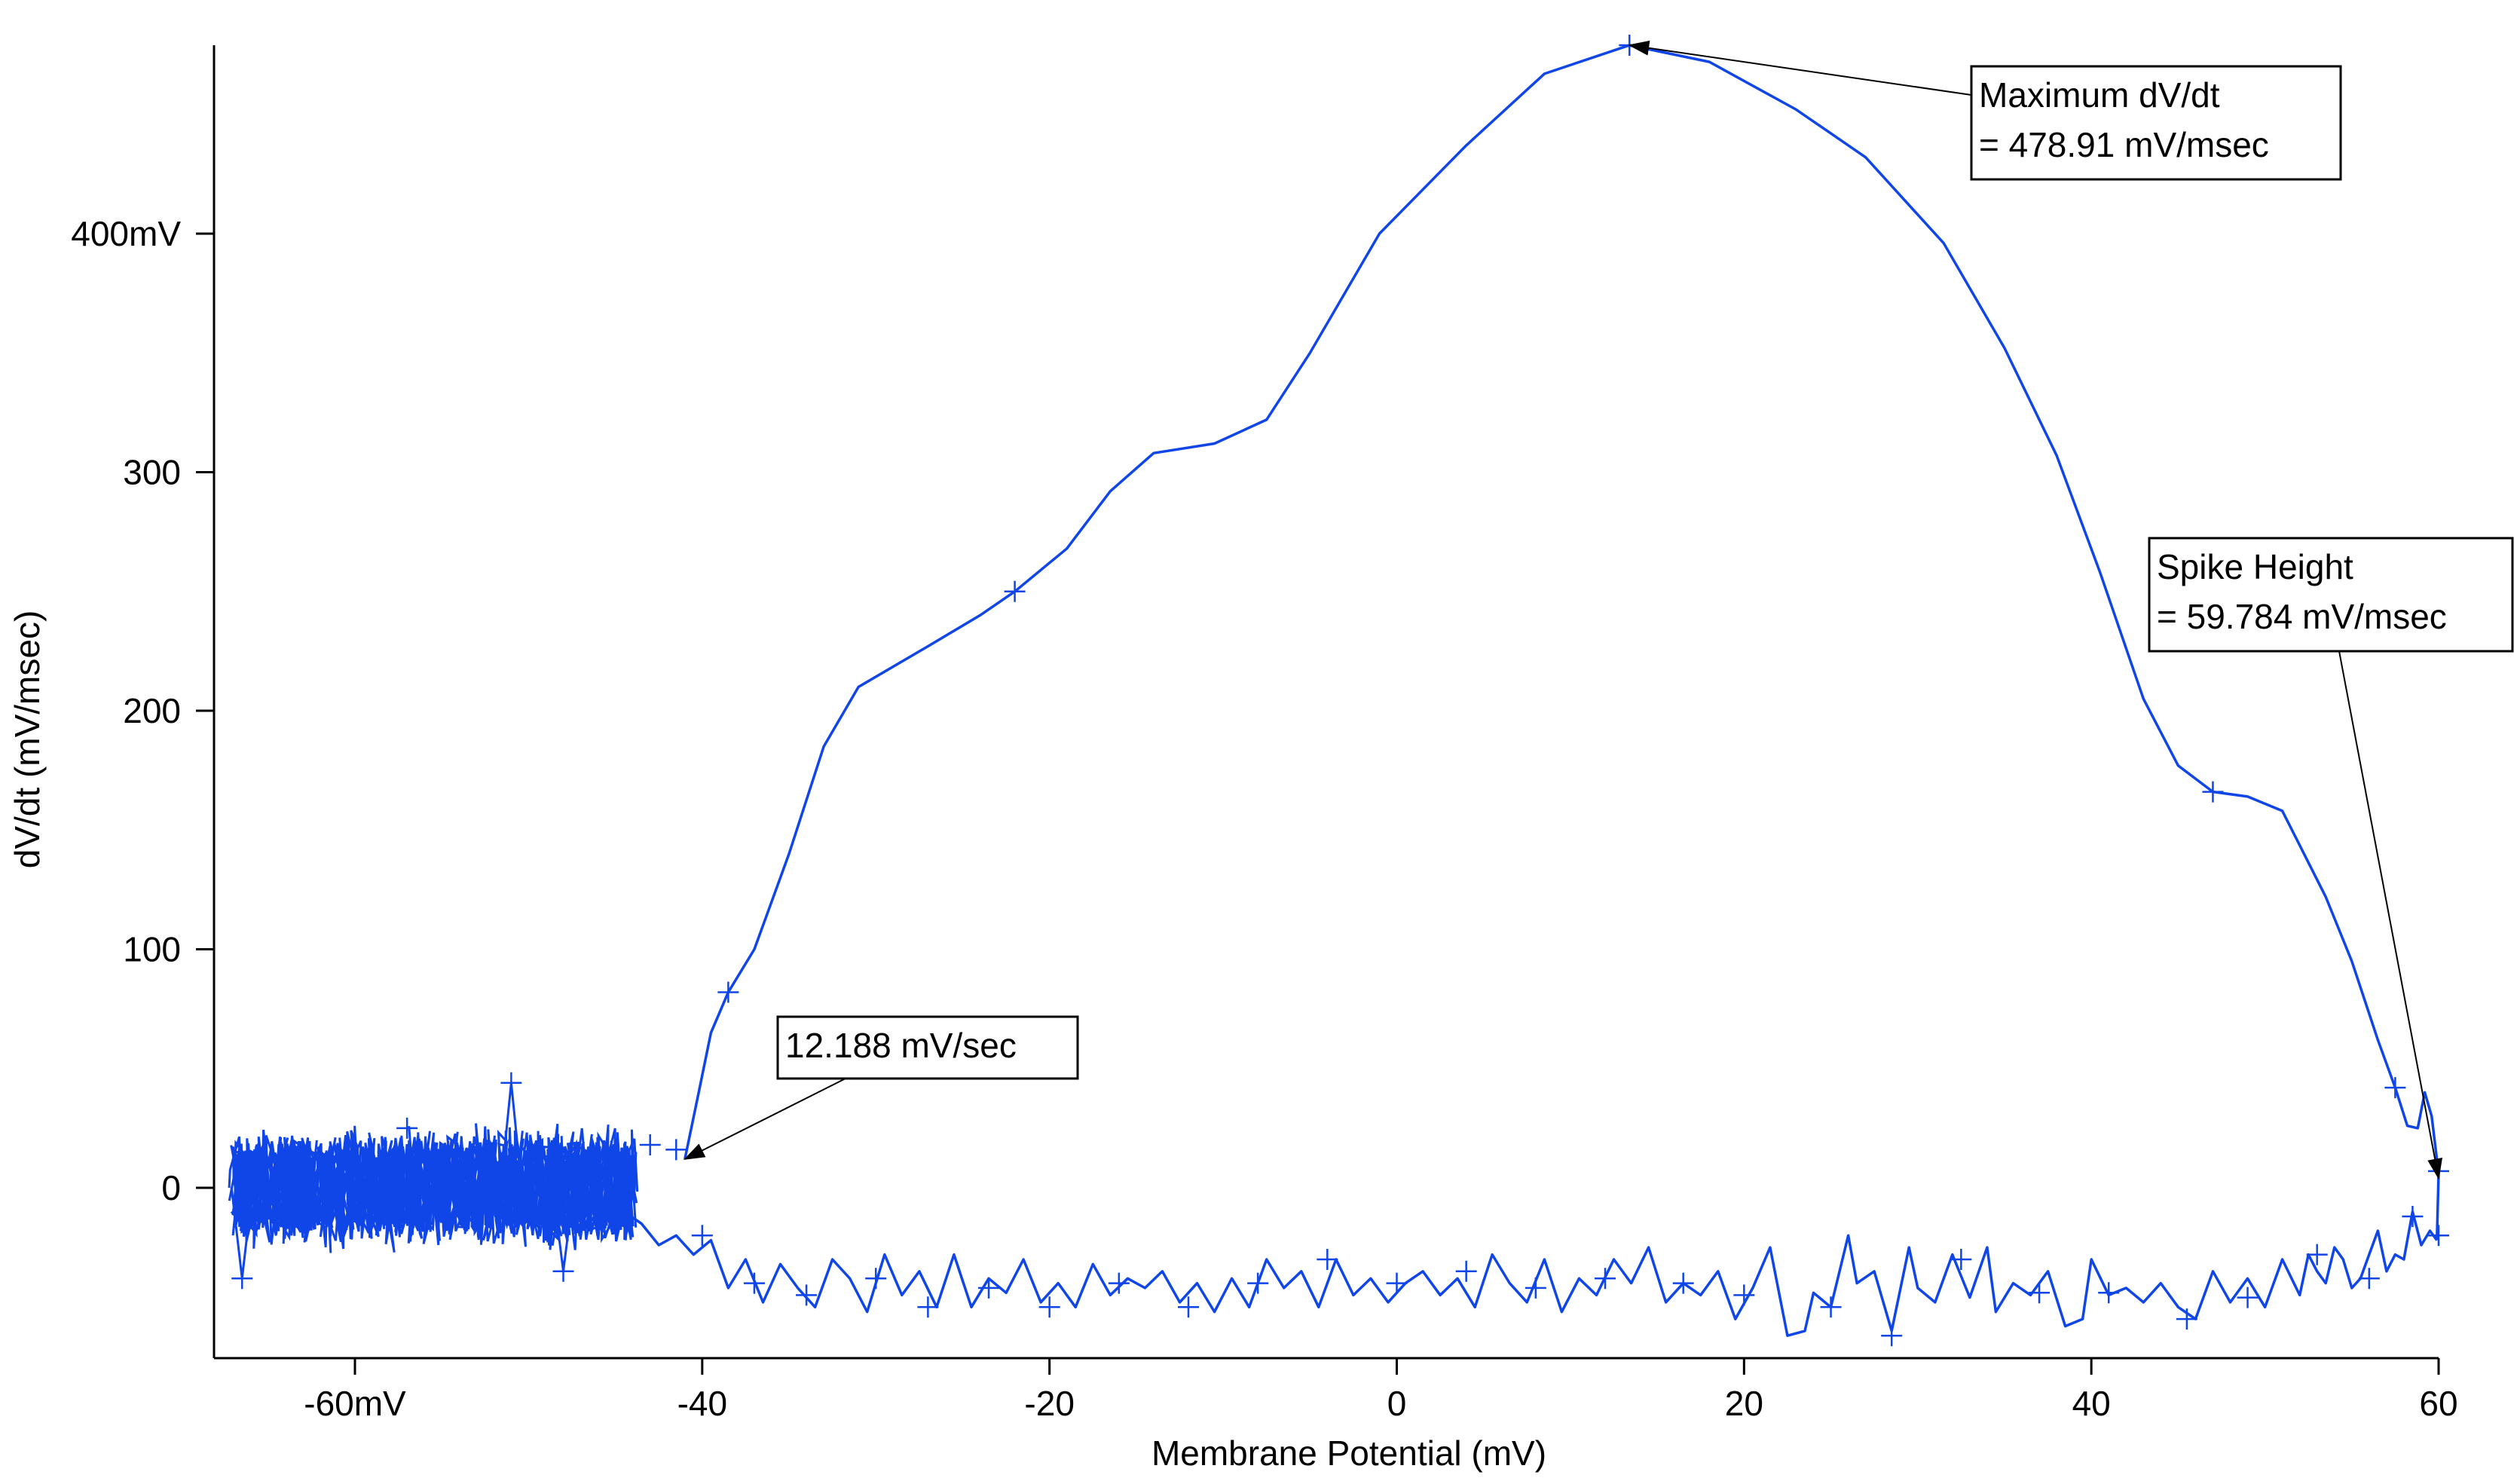 This screenshot has width=2520, height=1484. Describe the element at coordinates (2091, 1404) in the screenshot. I see `x-tick-label: 40` at that location.